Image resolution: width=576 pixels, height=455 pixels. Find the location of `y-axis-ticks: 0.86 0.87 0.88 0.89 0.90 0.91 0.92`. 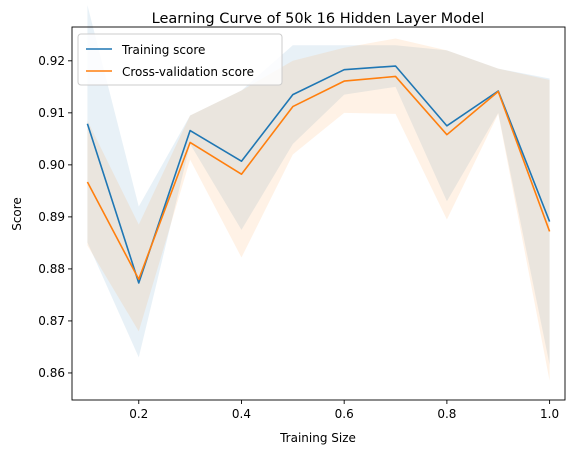

y-axis-ticks: 0.86 0.87 0.88 0.89 0.90 0.91 0.92 is located at coordinates (55, 217).